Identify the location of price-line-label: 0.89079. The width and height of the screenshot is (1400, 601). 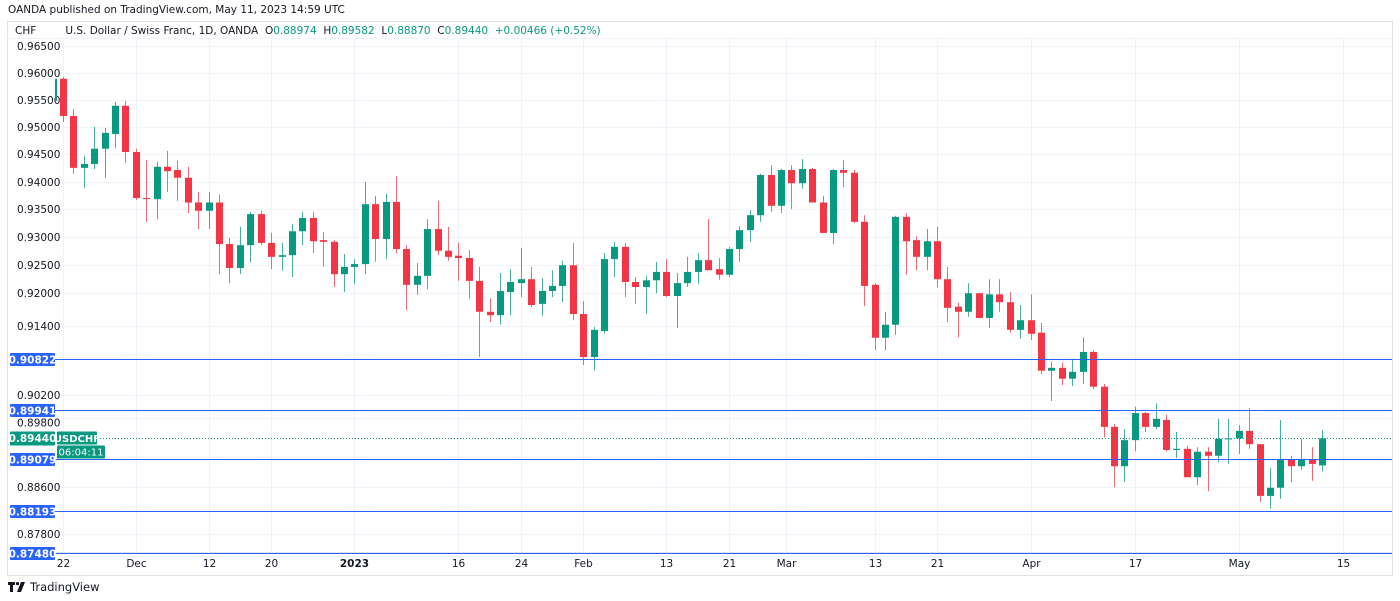
(33, 460).